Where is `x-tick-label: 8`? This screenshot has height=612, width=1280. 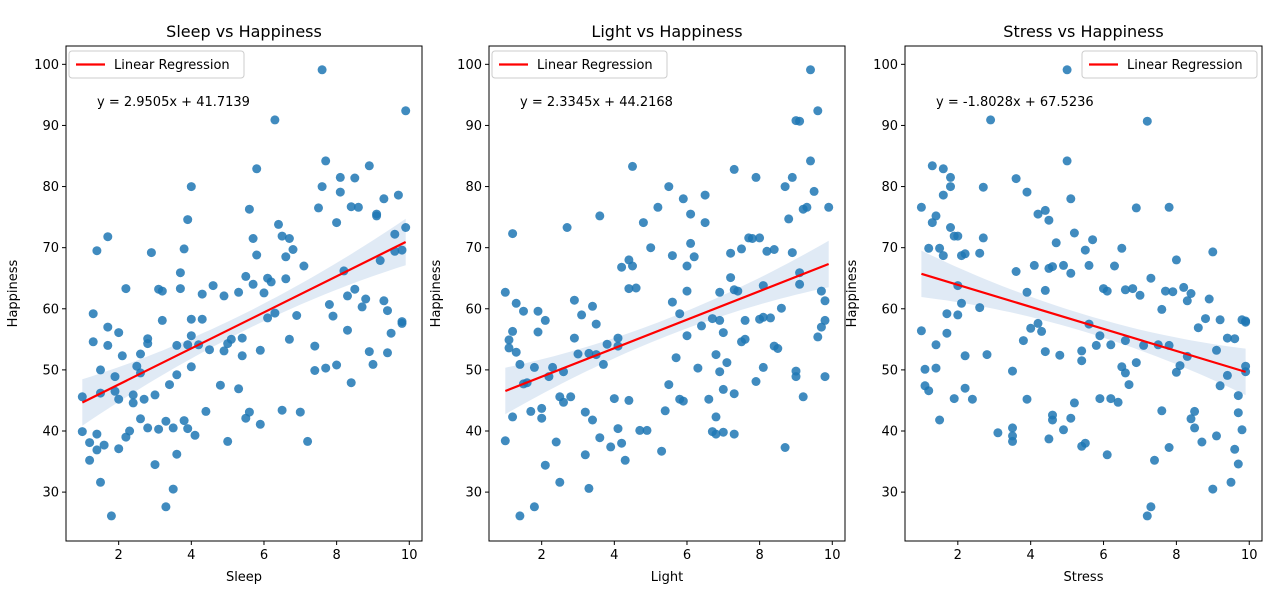 x-tick-label: 8 is located at coordinates (1176, 555).